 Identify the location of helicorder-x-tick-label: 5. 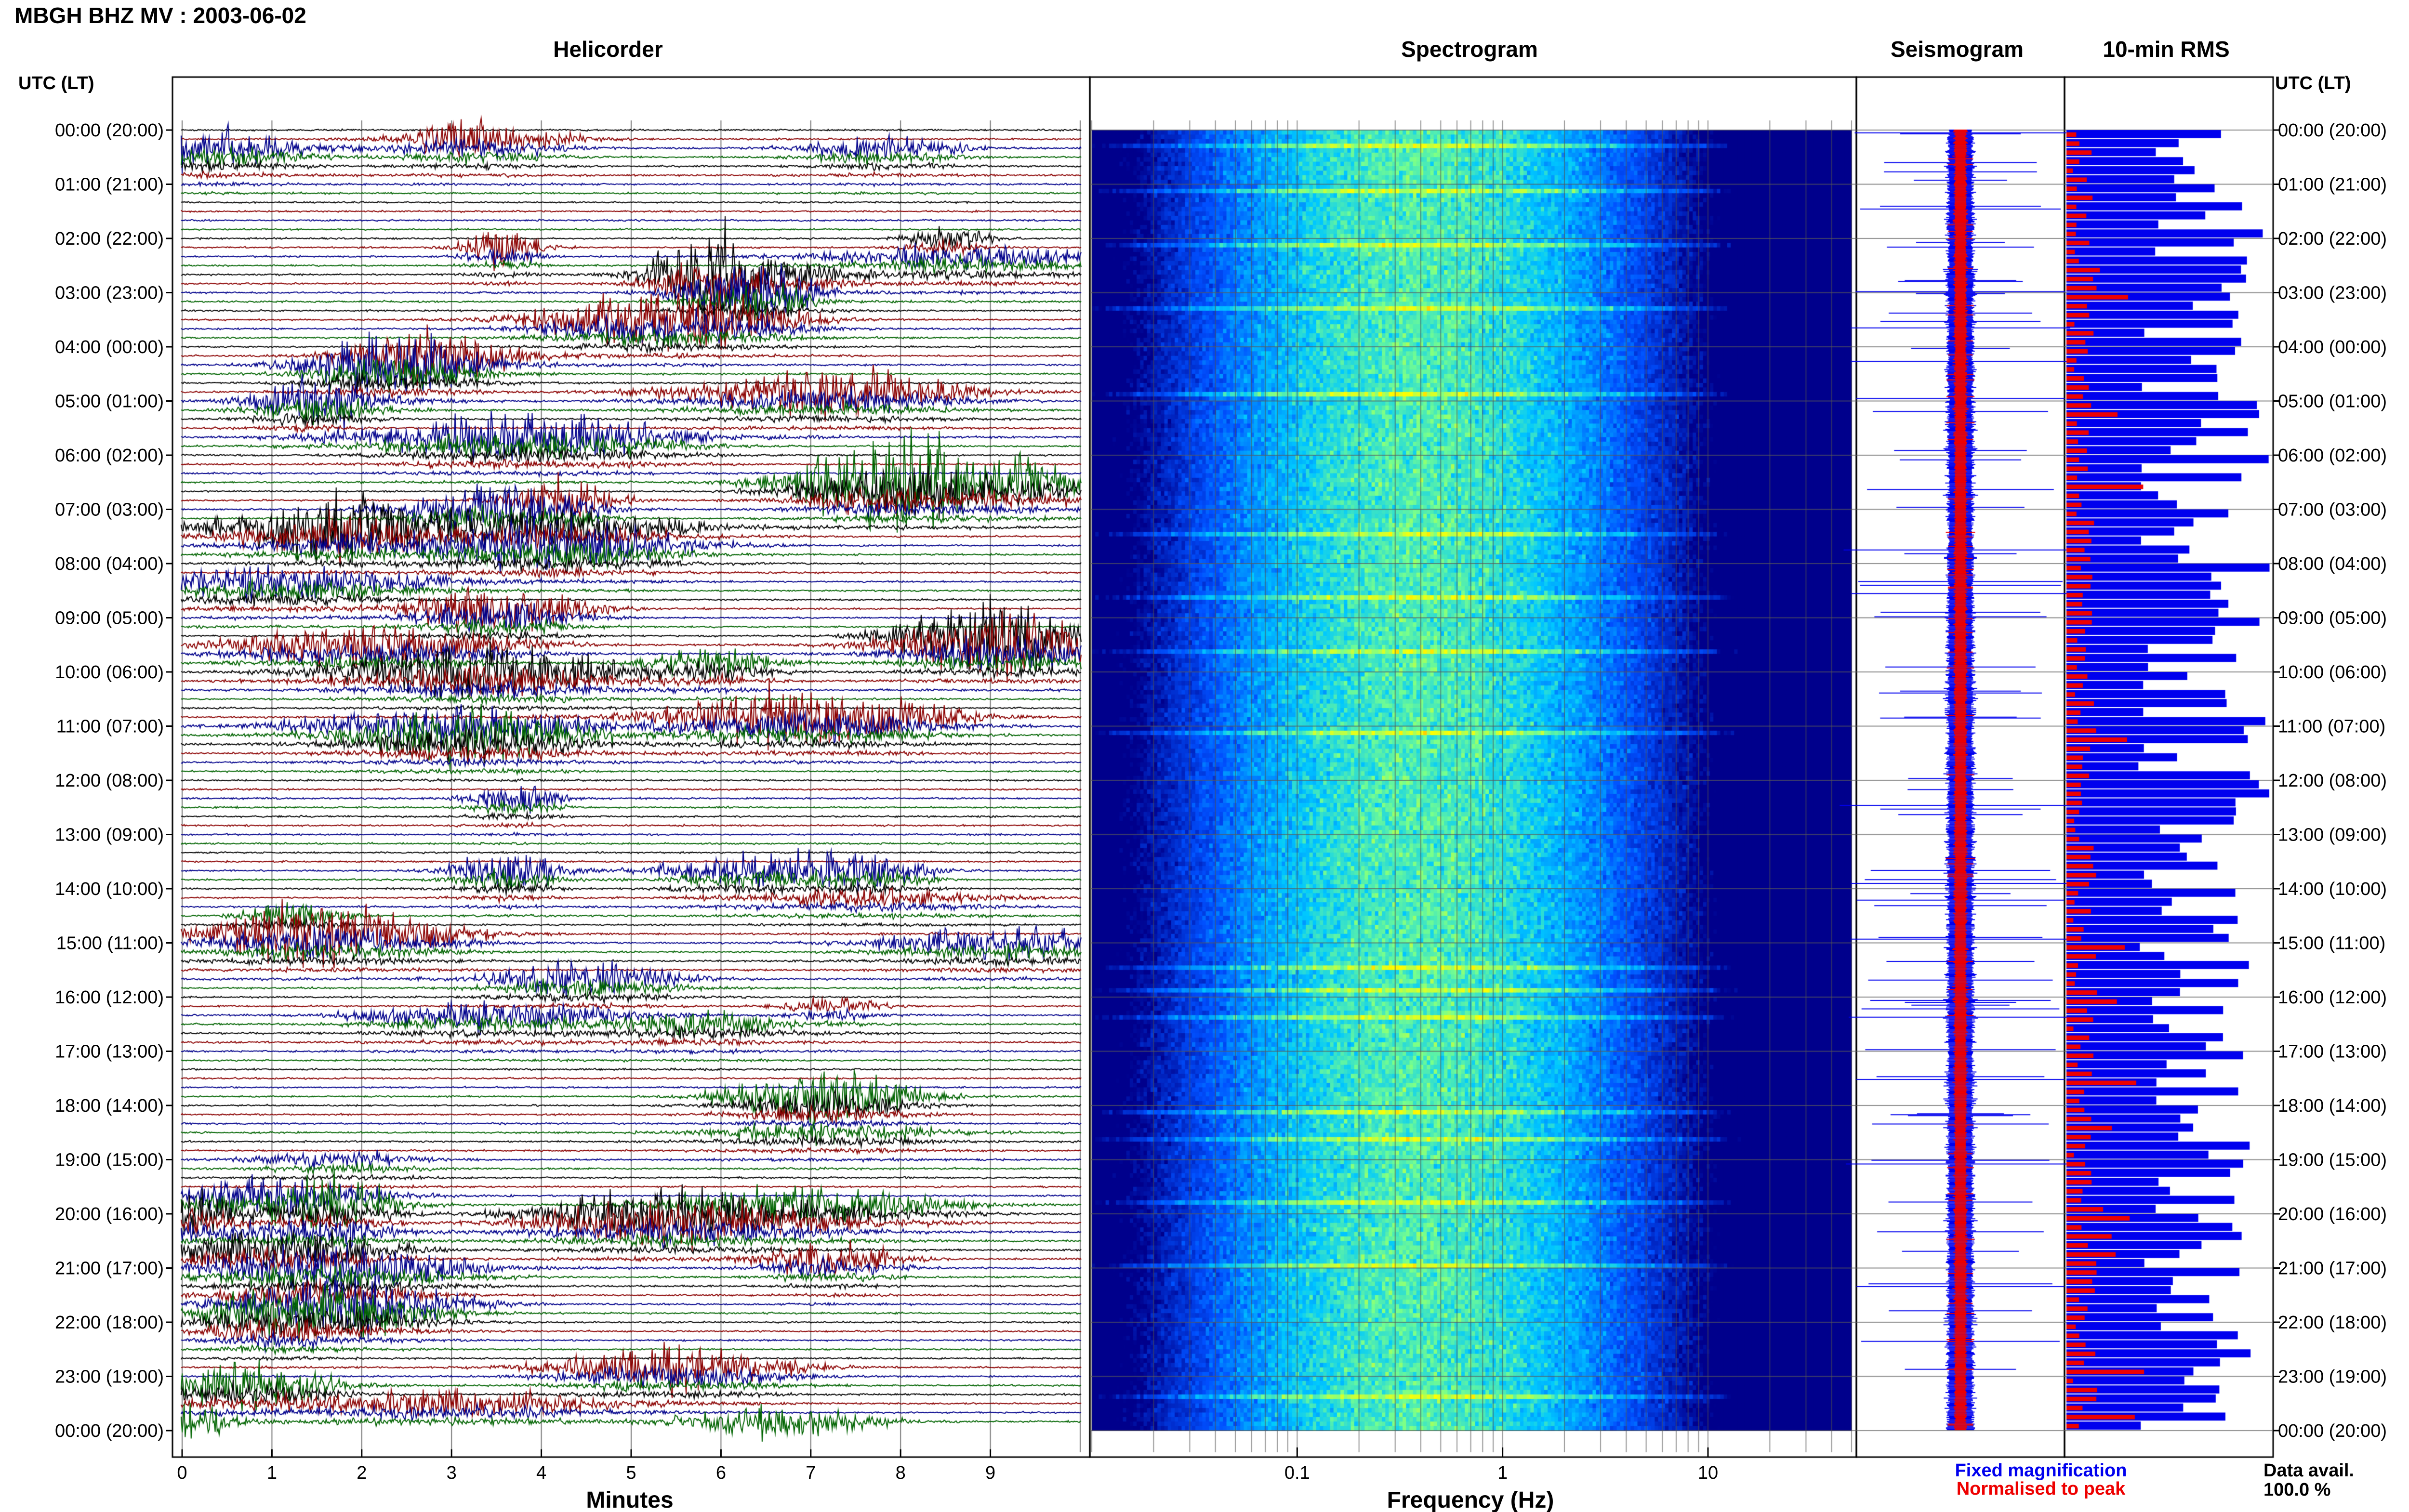
(631, 1473).